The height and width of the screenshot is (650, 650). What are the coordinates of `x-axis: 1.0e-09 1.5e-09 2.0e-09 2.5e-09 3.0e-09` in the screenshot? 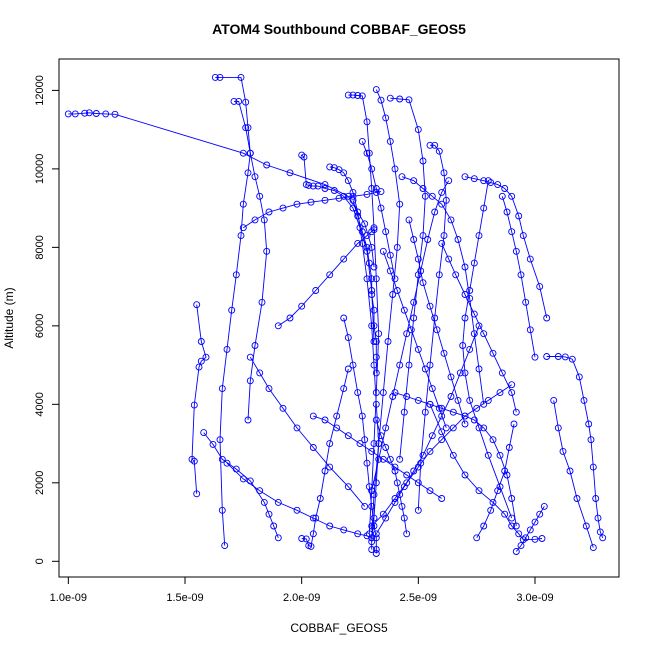 It's located at (302, 590).